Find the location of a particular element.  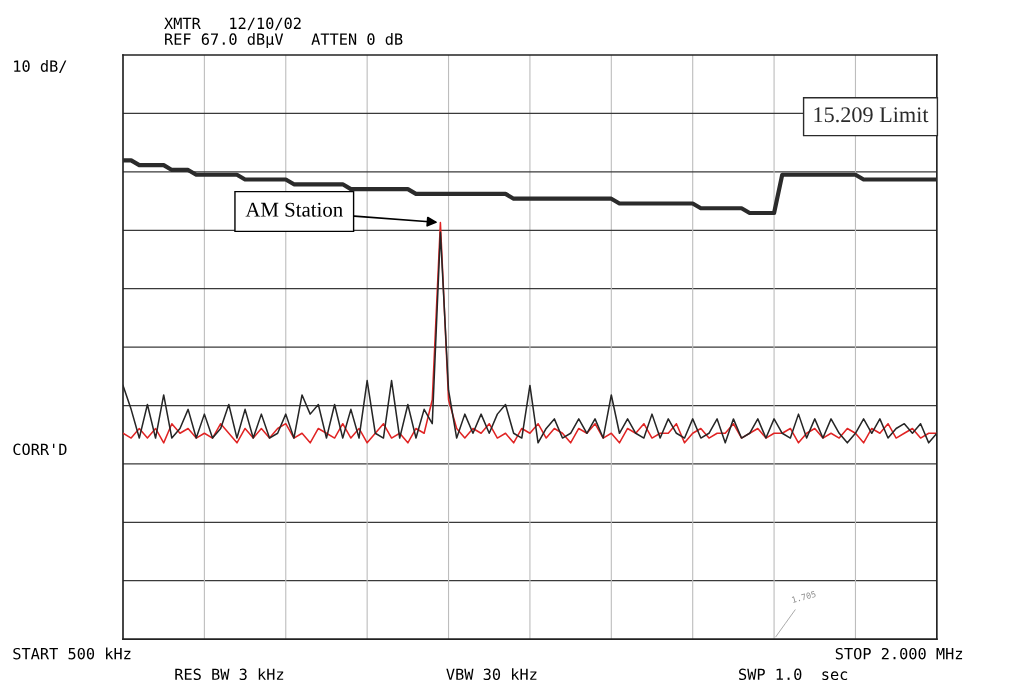

annotation: AM Station is located at coordinates (294, 209).